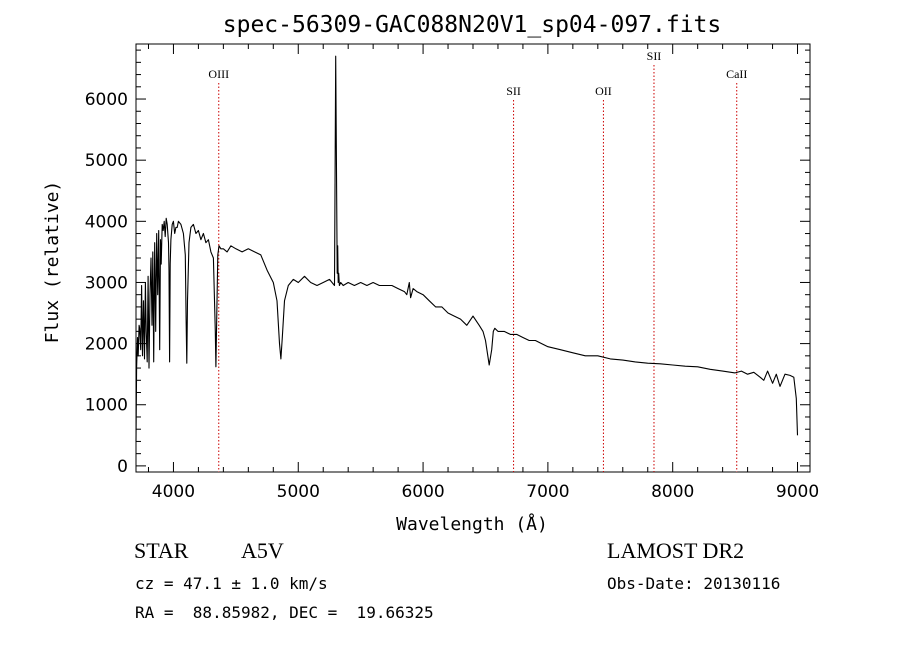 This screenshot has height=649, width=900. What do you see at coordinates (284, 612) in the screenshot?
I see `sky-coordinates: RA = 88.85982, DEC = 19.66325` at bounding box center [284, 612].